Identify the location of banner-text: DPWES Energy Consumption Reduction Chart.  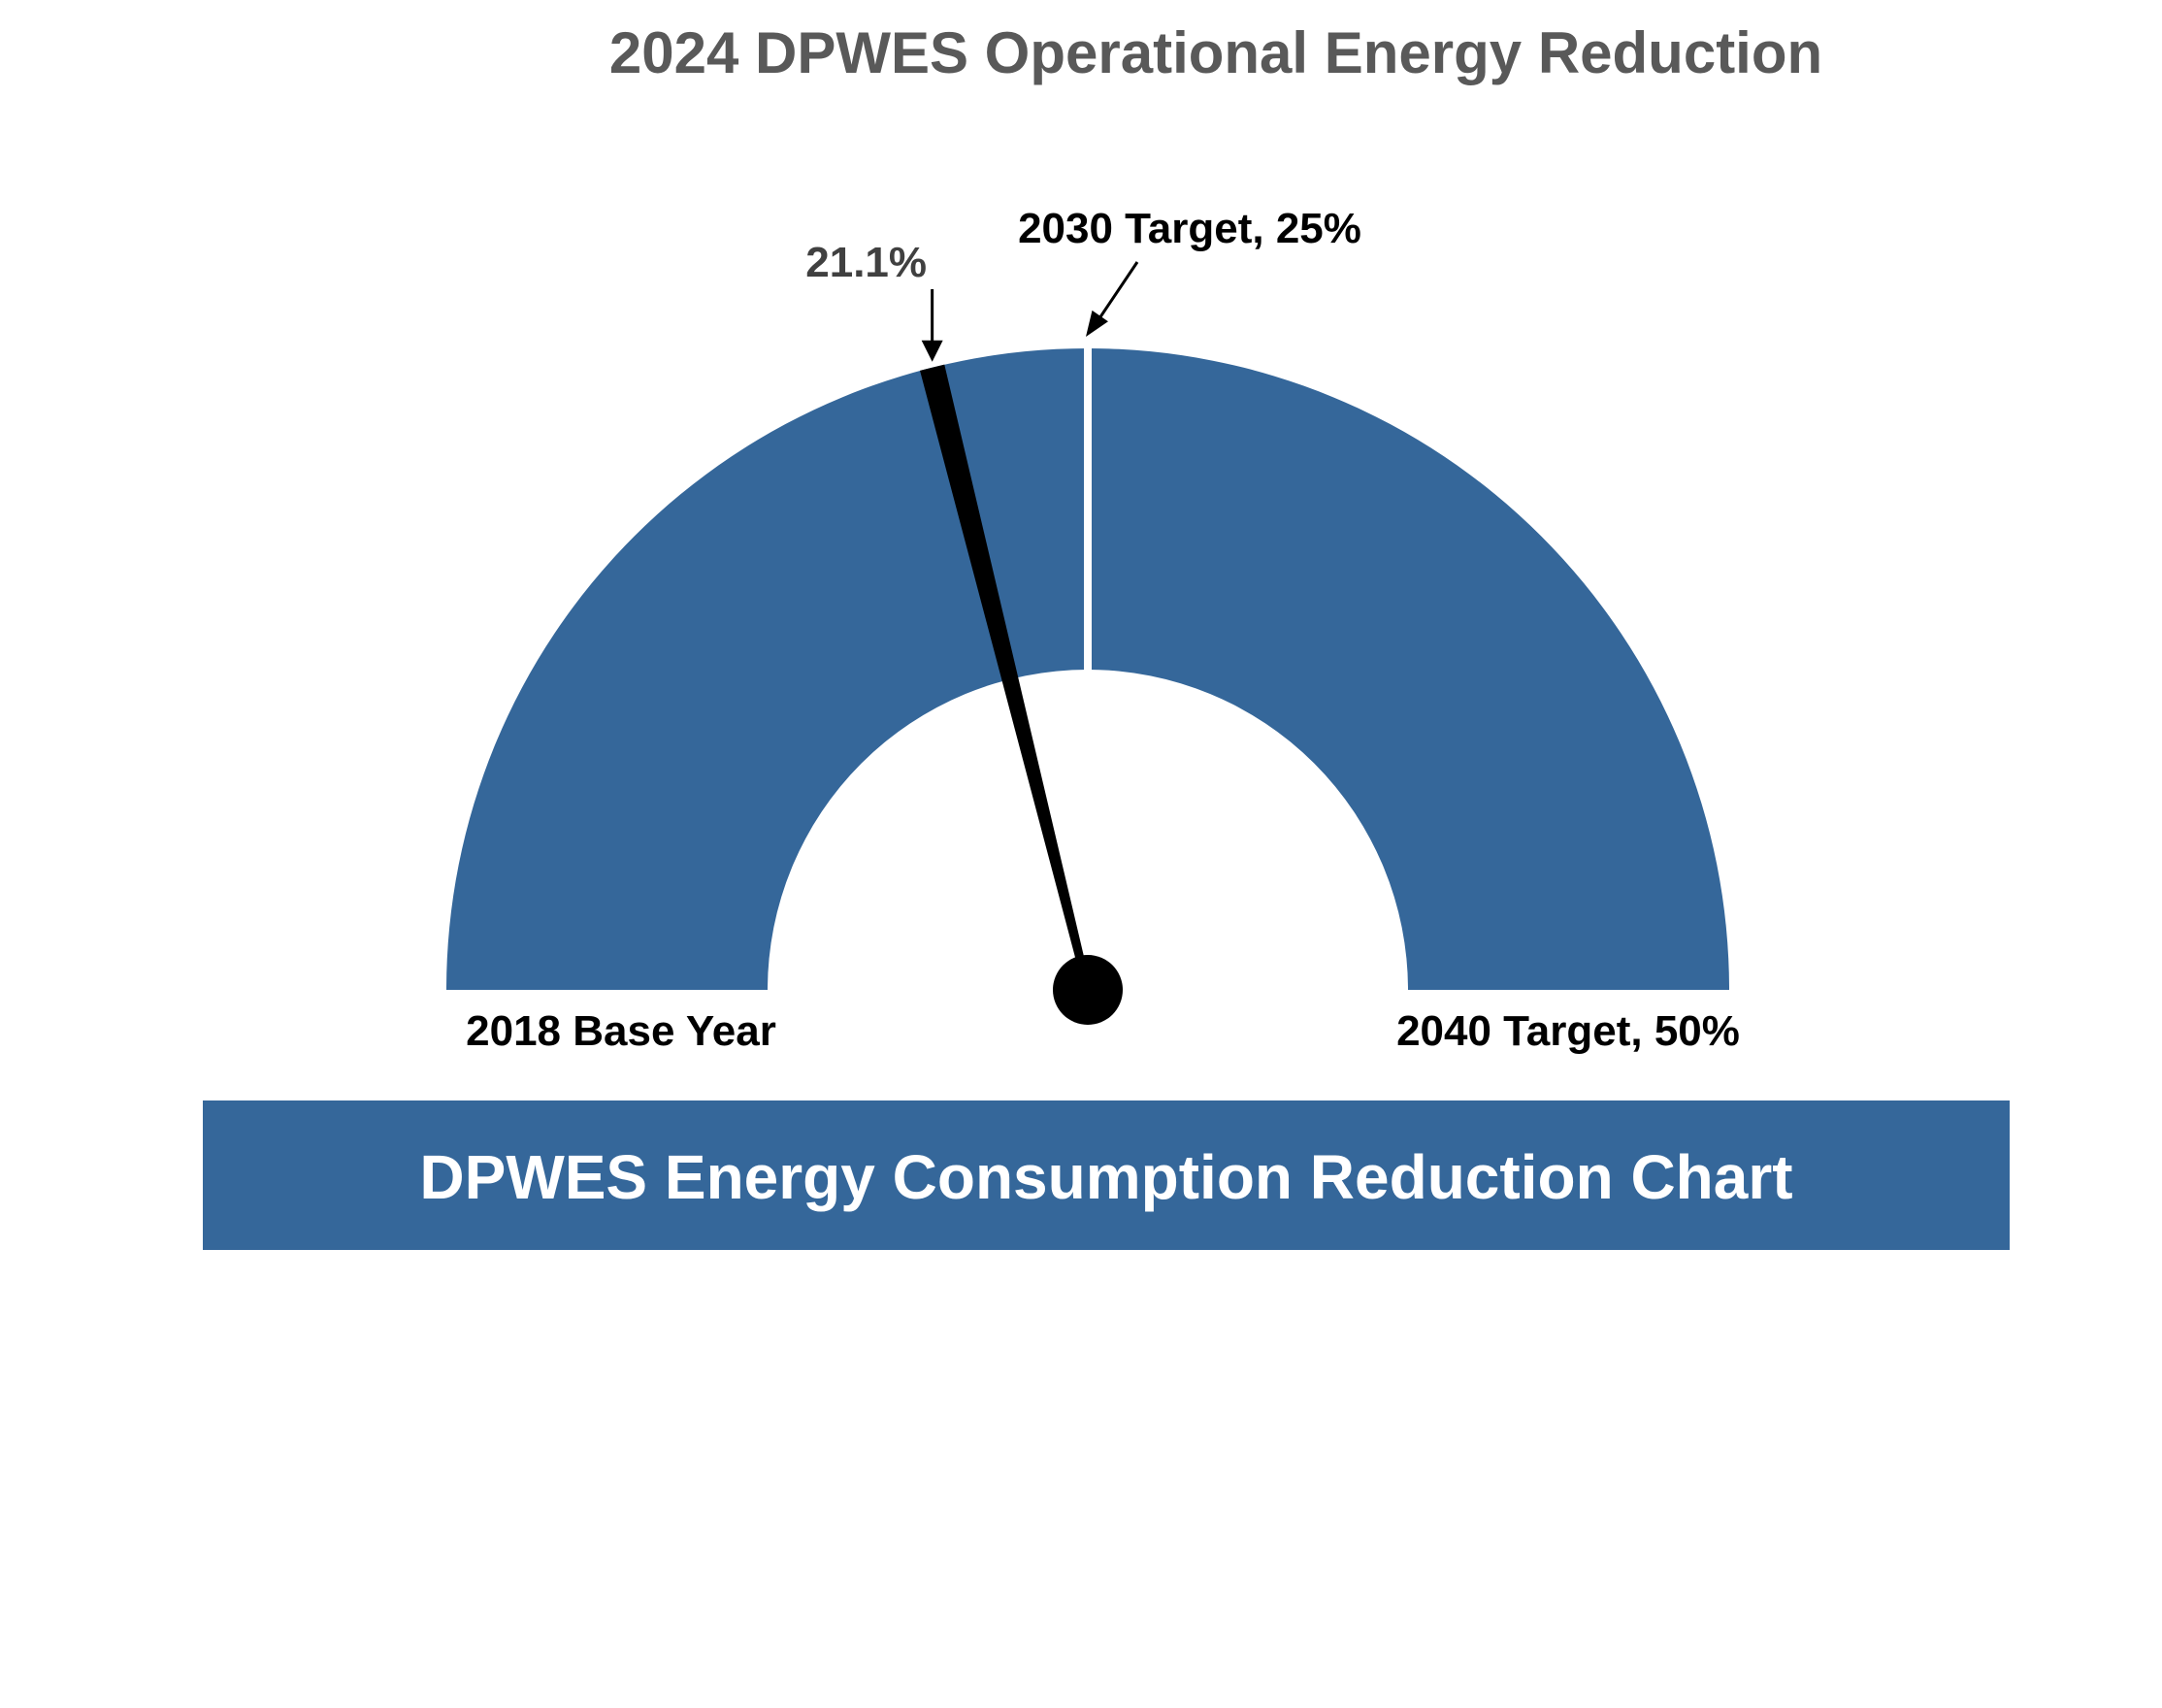
(1105, 1177).